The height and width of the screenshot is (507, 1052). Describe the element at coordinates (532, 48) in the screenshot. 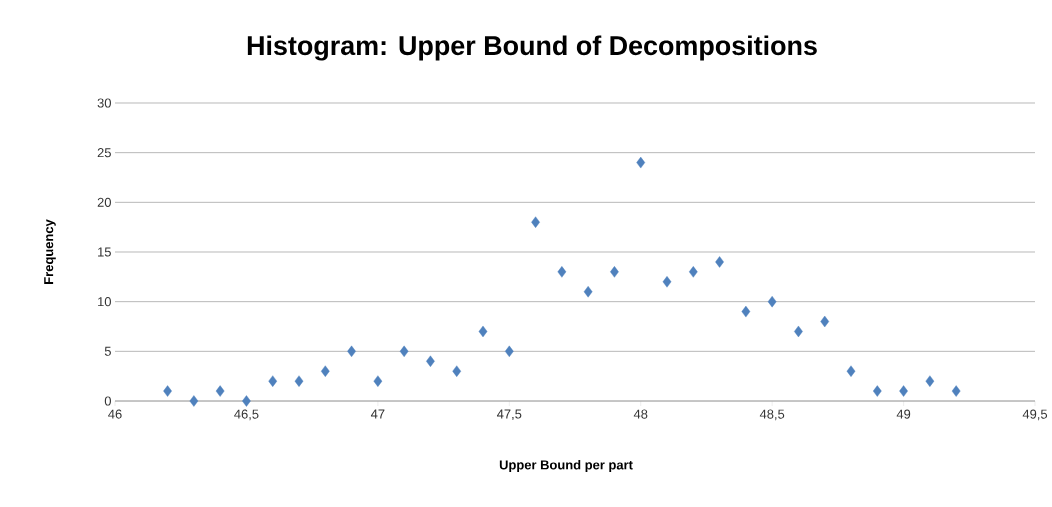

I see `chart-title: Histogram: Upper Bound of Decompositions` at that location.